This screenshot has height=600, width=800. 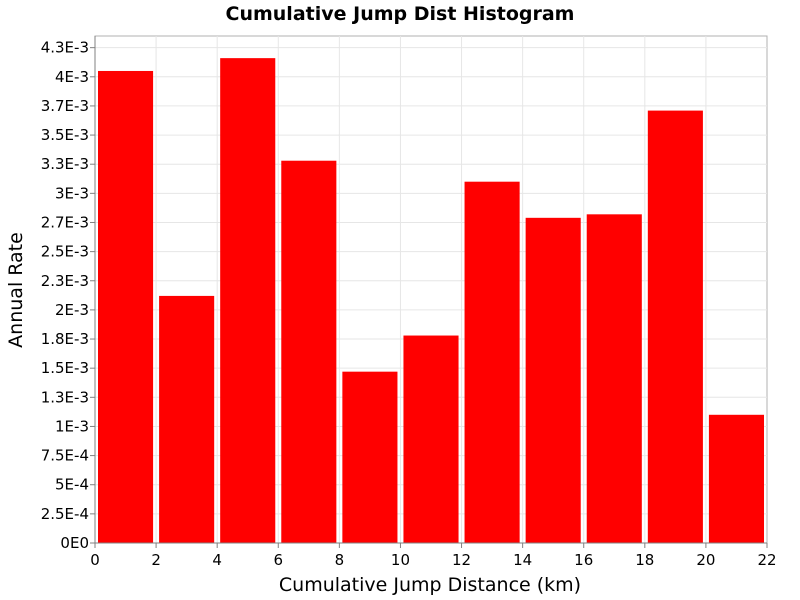 What do you see at coordinates (433, 555) in the screenshot?
I see `x-axis: 0 2 4 6 8 10 12 14 16 18 20 22` at bounding box center [433, 555].